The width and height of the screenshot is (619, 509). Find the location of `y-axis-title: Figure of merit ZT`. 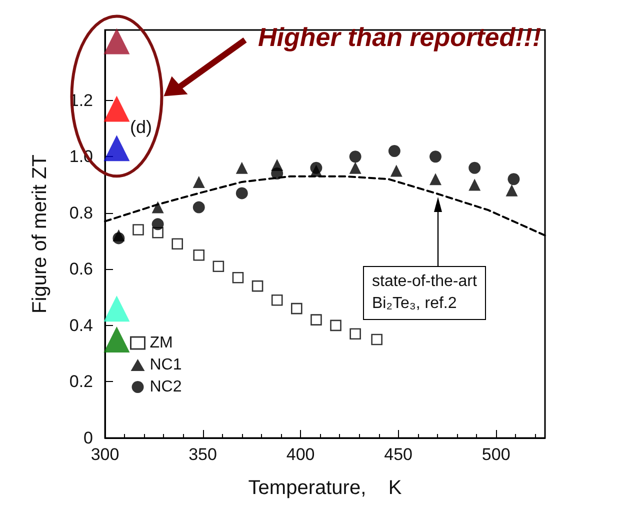

y-axis-title: Figure of merit ZT is located at coordinates (40, 234).